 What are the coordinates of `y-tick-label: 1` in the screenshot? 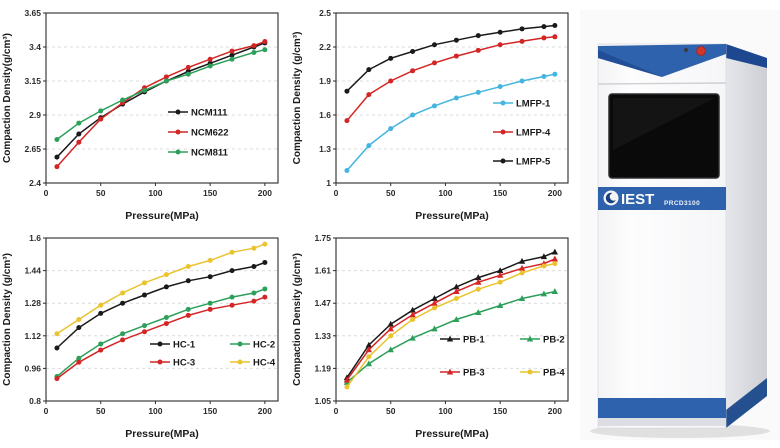 It's located at (328, 183).